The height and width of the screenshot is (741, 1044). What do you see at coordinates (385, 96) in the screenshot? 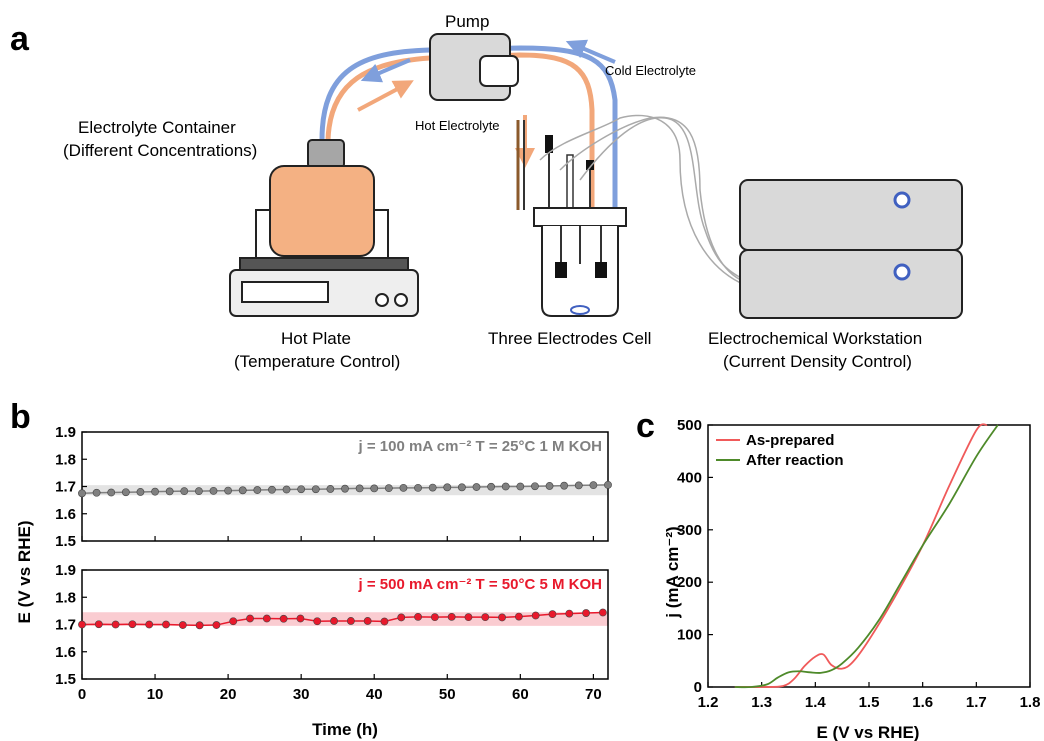
I see `hot-arrow-up` at bounding box center [385, 96].